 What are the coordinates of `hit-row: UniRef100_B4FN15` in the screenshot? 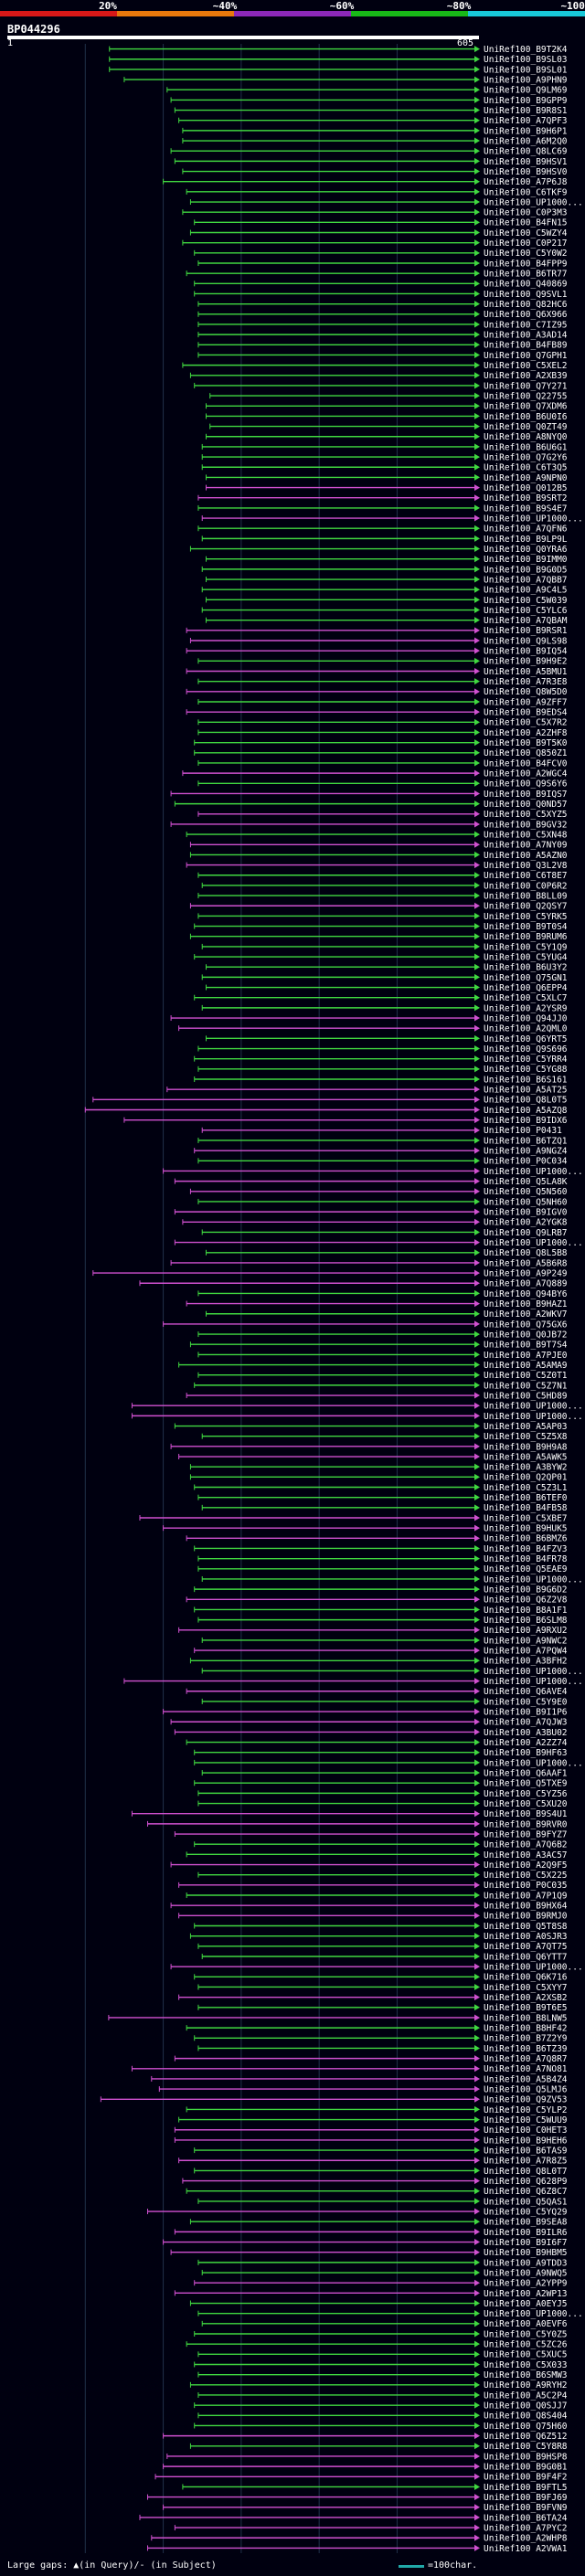 It's located at (381, 223).